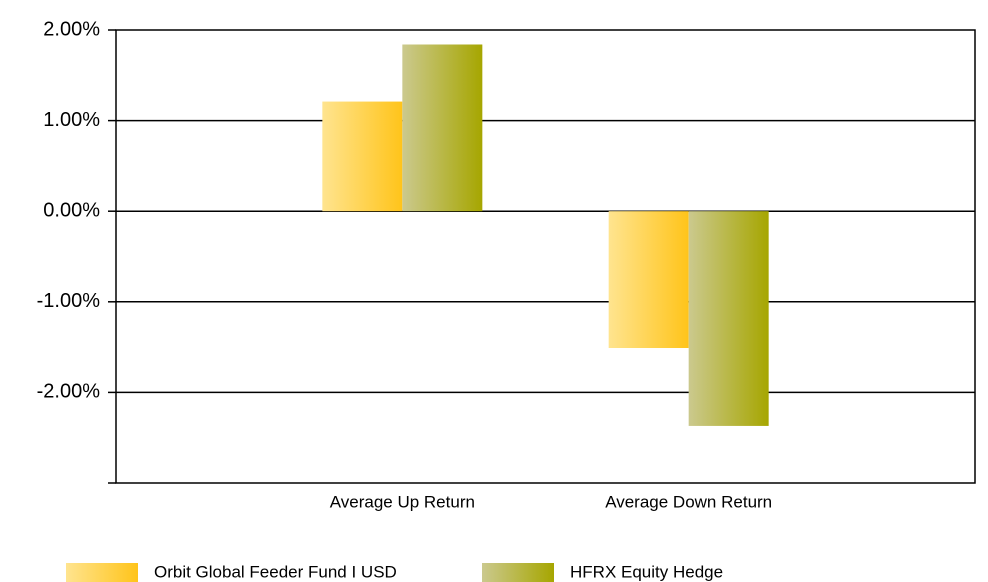 The height and width of the screenshot is (582, 988). What do you see at coordinates (646, 571) in the screenshot?
I see `legend-label: HFRX Equity Hedge` at bounding box center [646, 571].